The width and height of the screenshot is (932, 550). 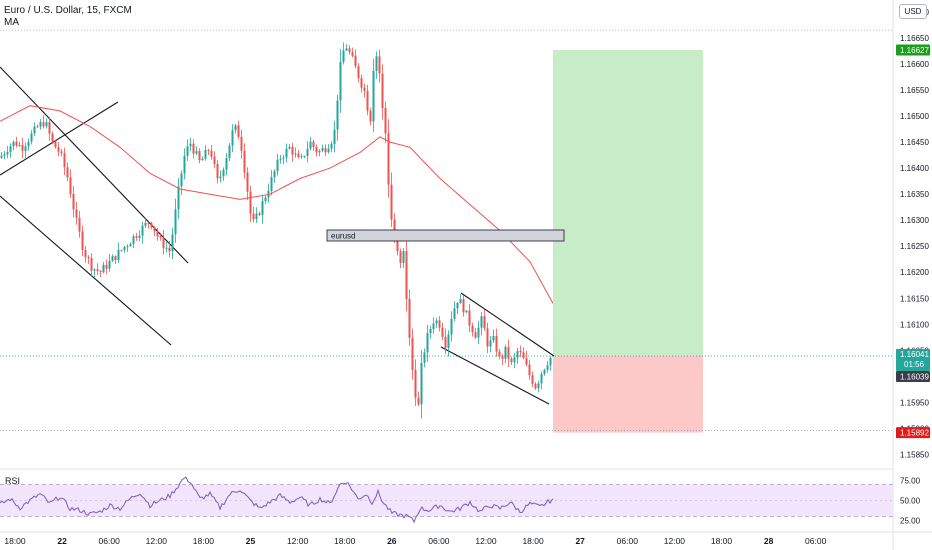 What do you see at coordinates (628, 394) in the screenshot?
I see `loss-zone` at bounding box center [628, 394].